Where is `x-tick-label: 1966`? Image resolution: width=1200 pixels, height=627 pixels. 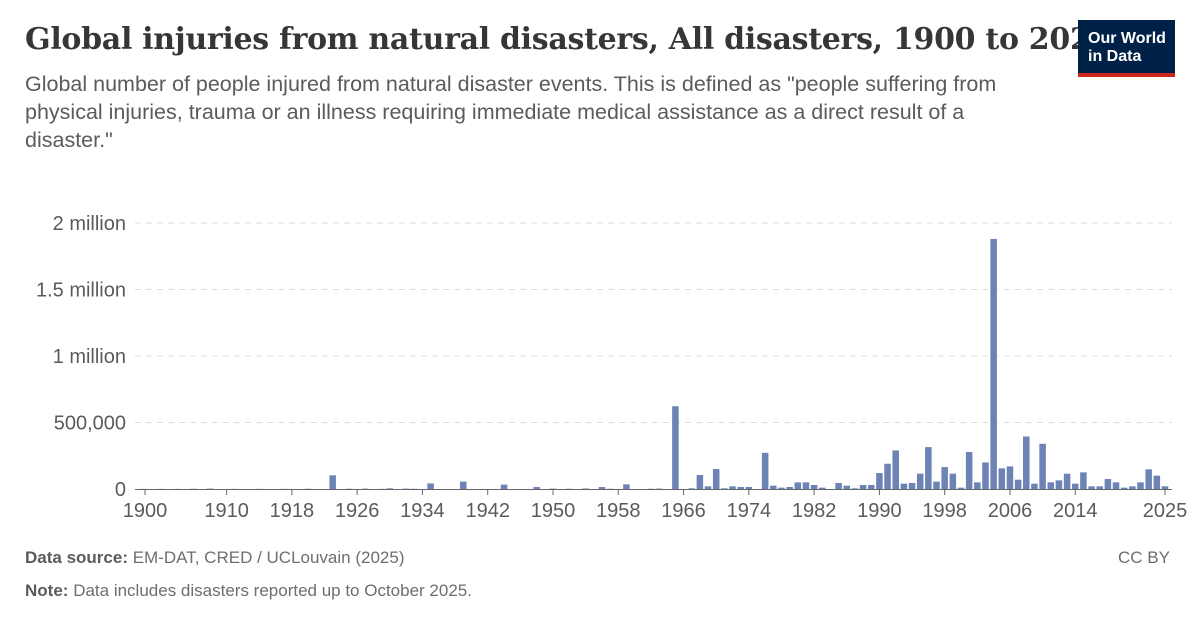 x-tick-label: 1966 is located at coordinates (683, 511).